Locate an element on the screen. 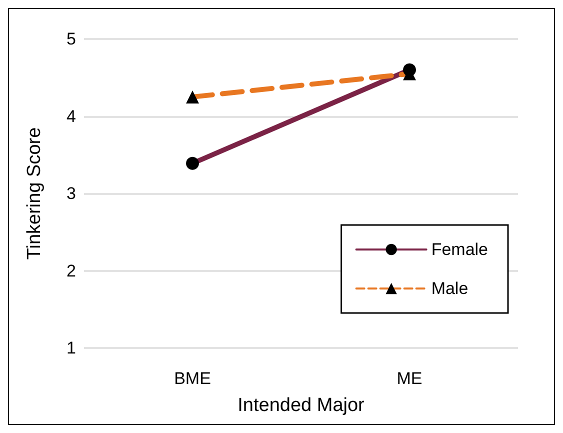  x-tick-label: ME is located at coordinates (409, 378).